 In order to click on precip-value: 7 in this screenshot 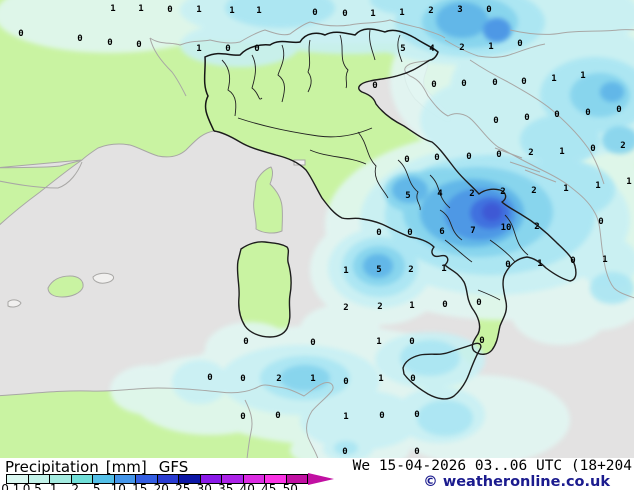, I will do `click(472, 231)`.